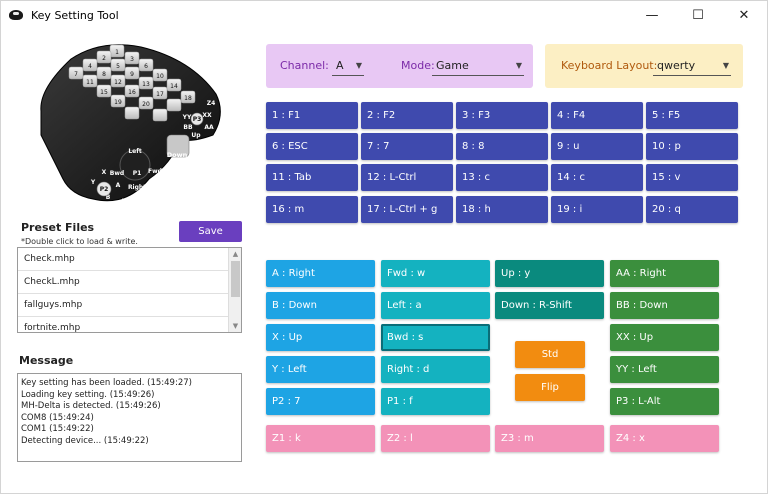 The height and width of the screenshot is (494, 768). I want to click on device-label-b: B, so click(108, 197).